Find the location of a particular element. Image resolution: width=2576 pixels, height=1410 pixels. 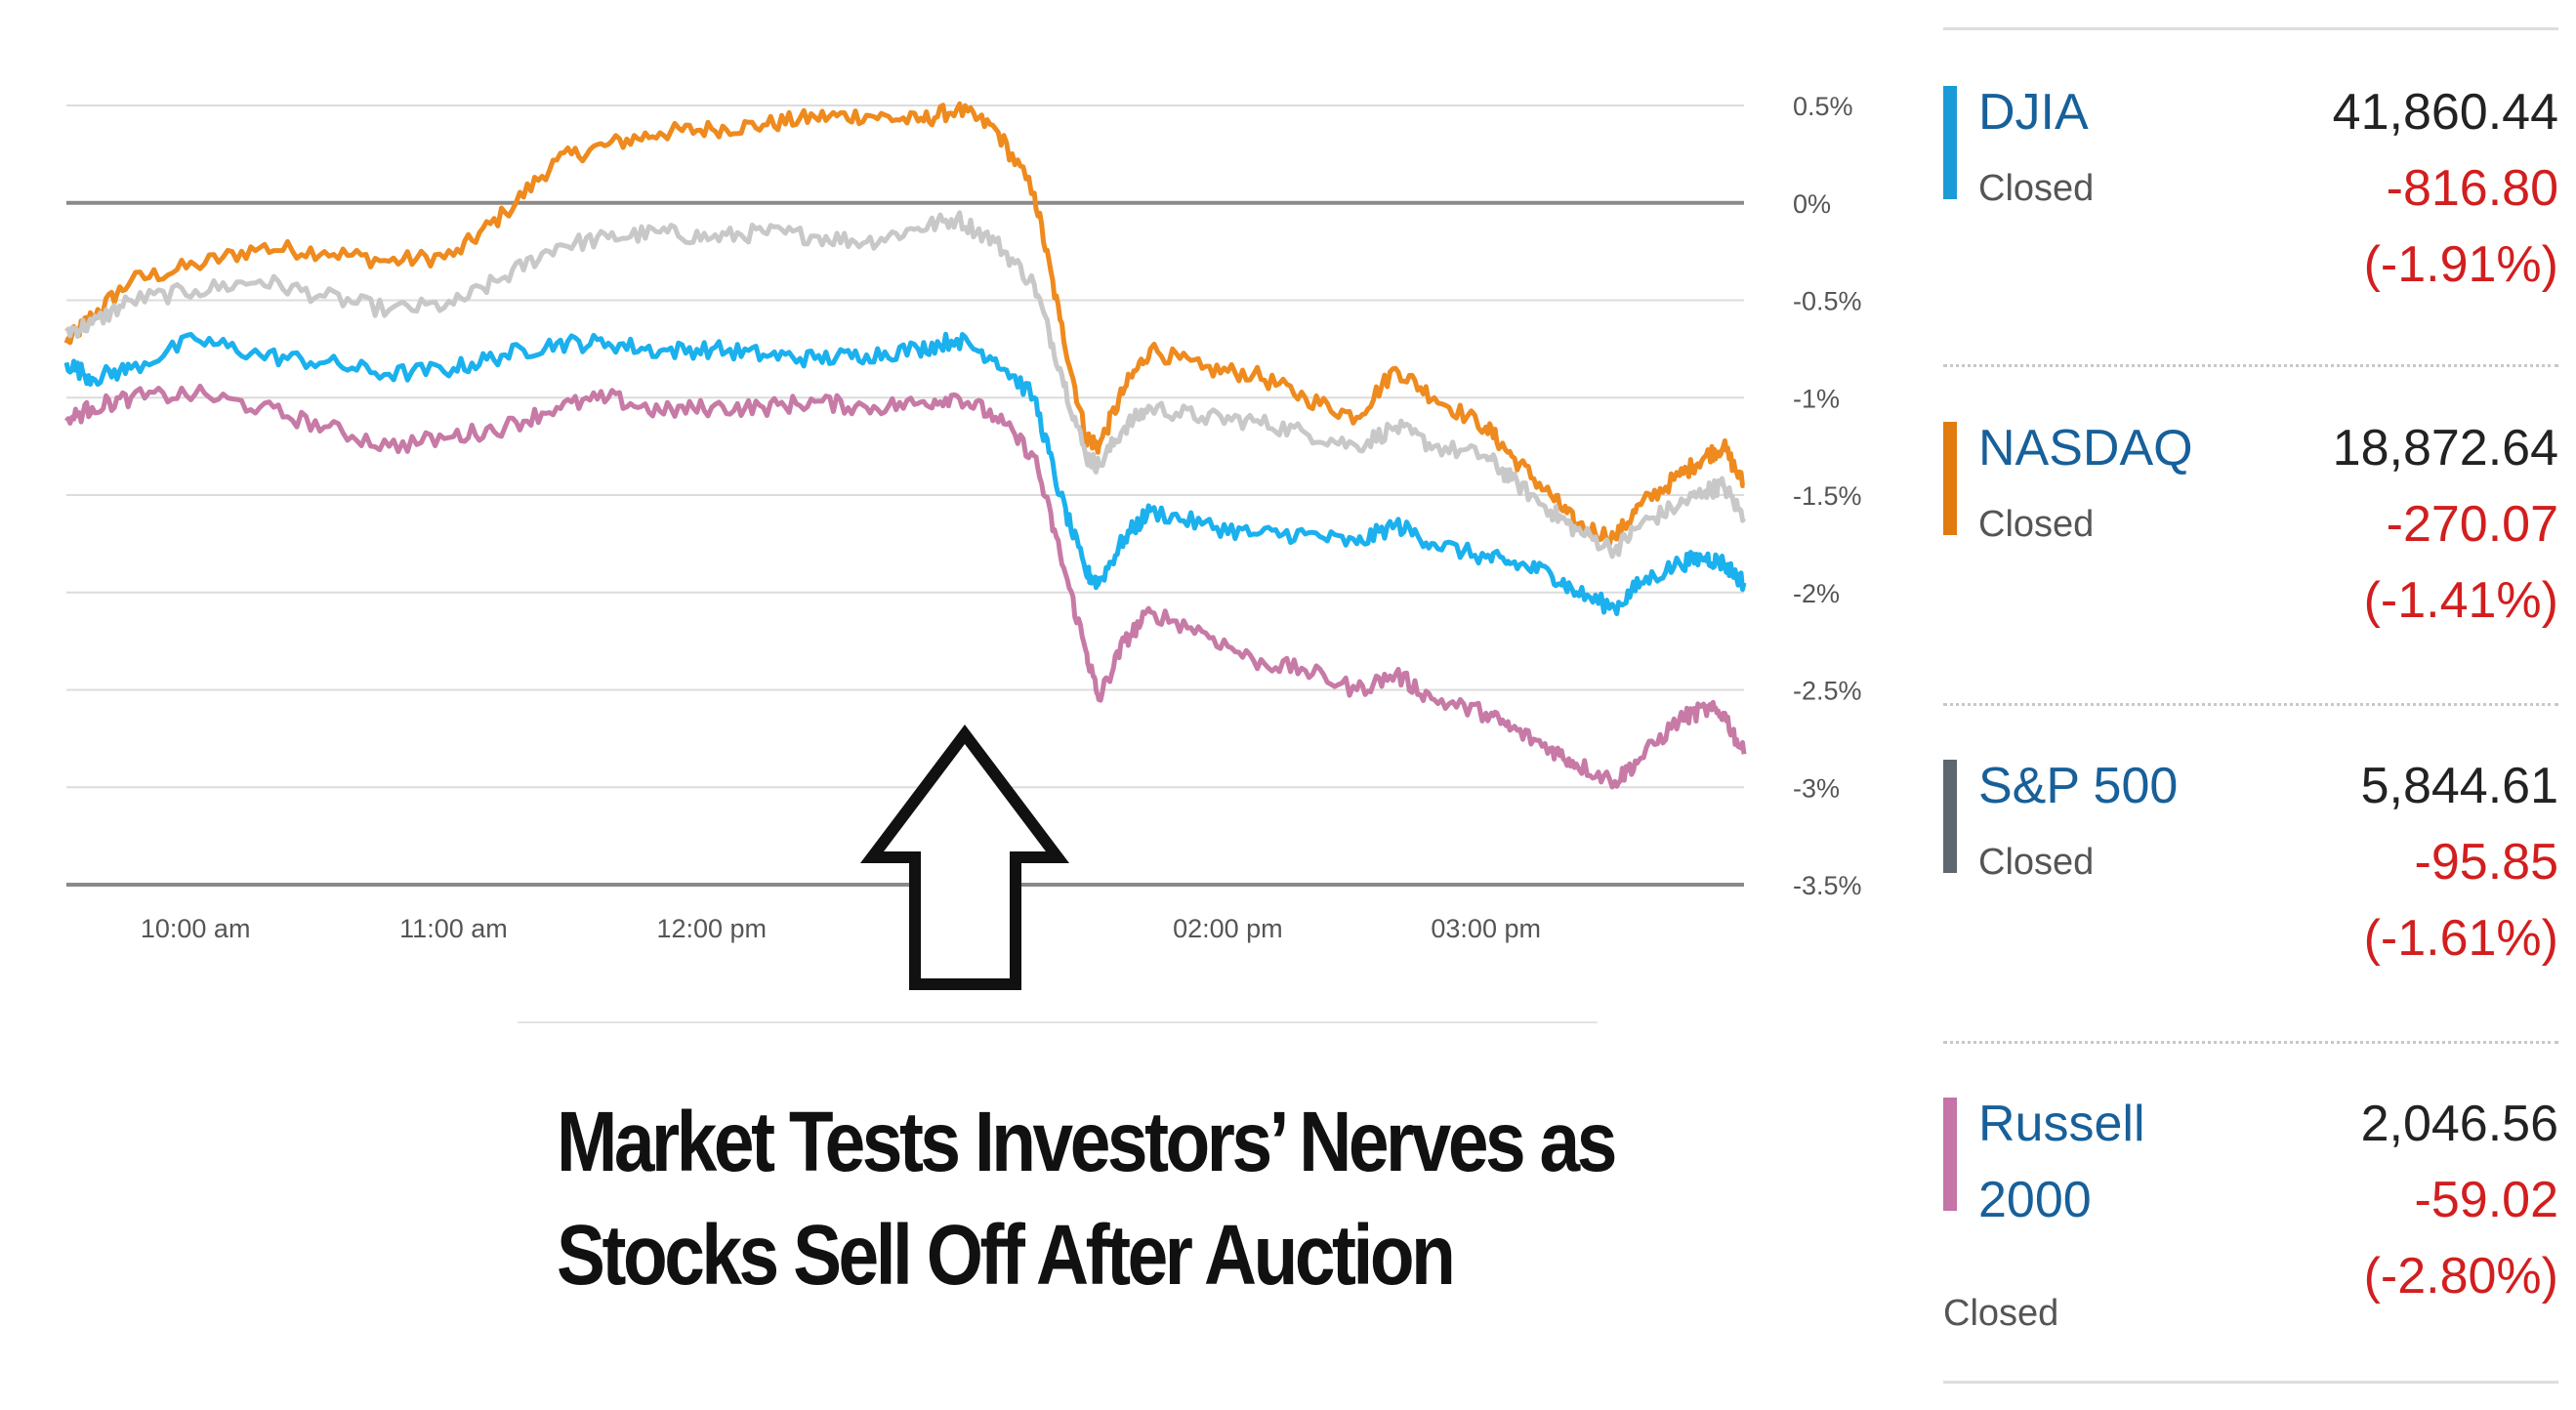

headline-line-2: Stocks Sell Off After Auction is located at coordinates (1006, 1255).